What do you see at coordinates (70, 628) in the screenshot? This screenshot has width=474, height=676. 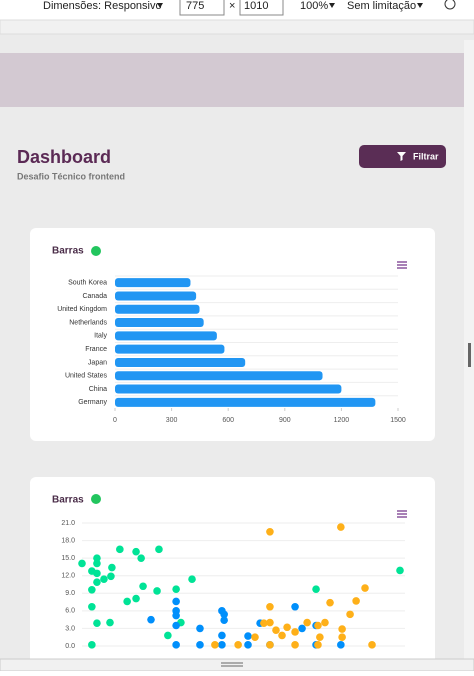 I see `y-tick-label: 3.0` at bounding box center [70, 628].